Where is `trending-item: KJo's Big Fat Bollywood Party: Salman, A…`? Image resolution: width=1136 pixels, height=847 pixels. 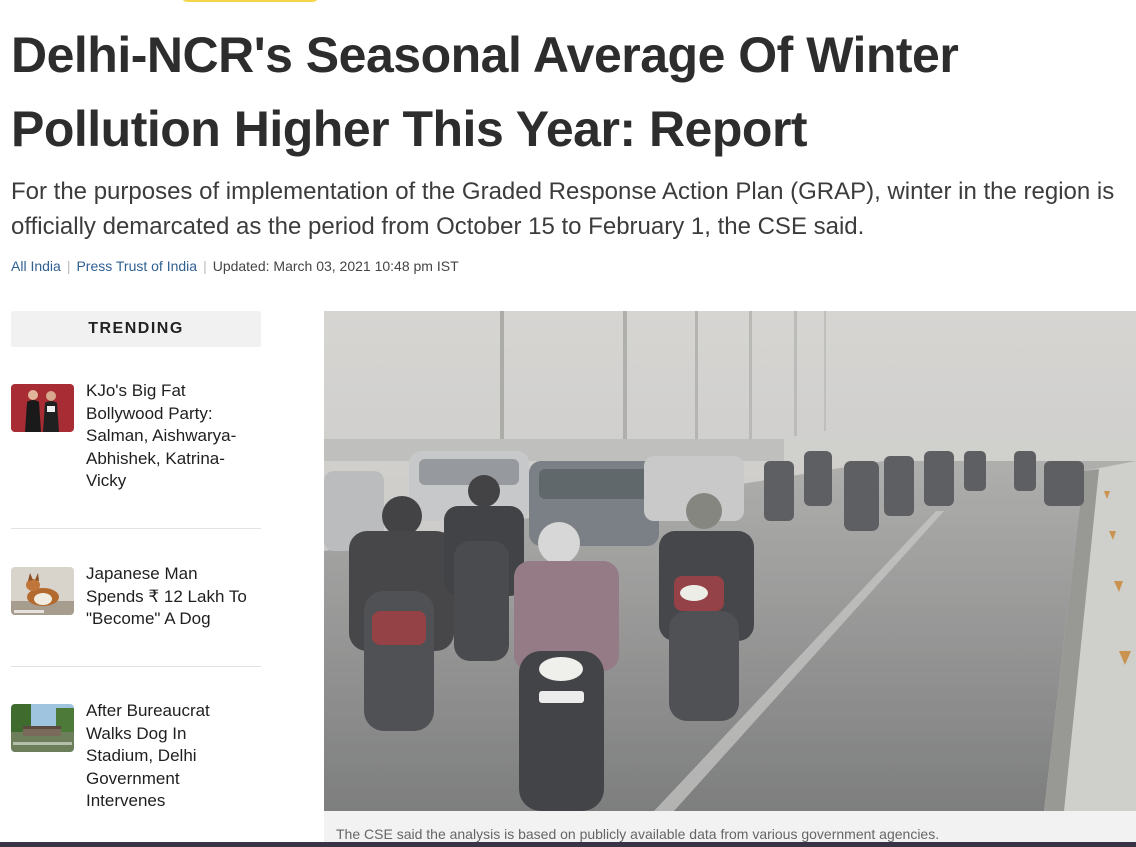
trending-item: KJo's Big Fat Bollywood Party: Salman, A… is located at coordinates (136, 437).